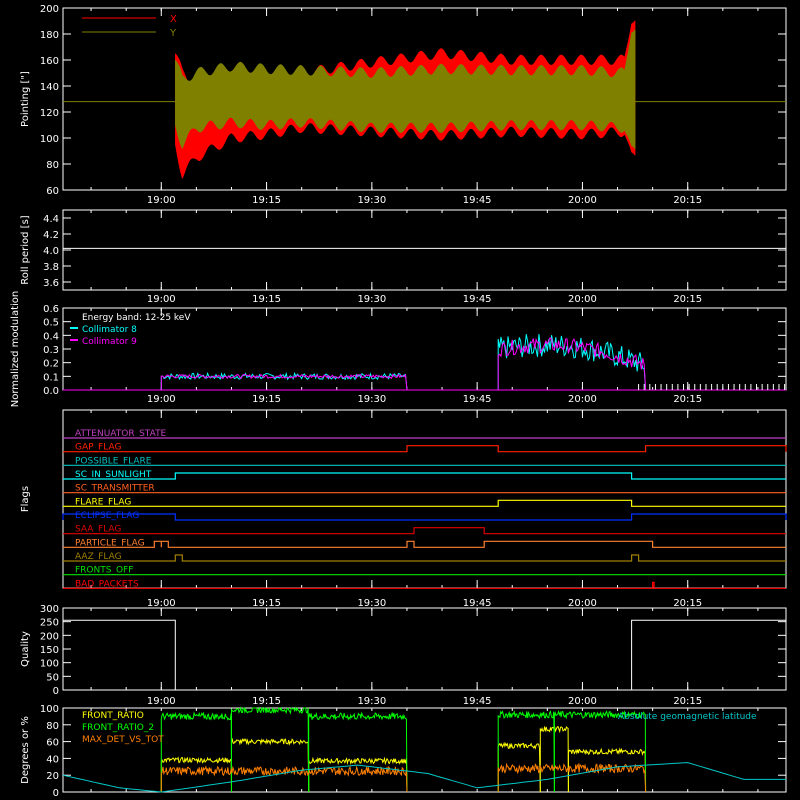  What do you see at coordinates (173, 19) in the screenshot?
I see `legend-label-x: X` at bounding box center [173, 19].